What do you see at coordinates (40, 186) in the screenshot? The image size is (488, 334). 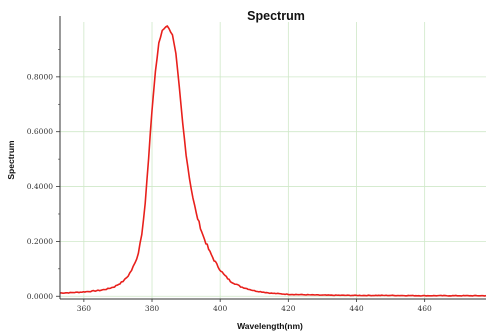 I see `y-tick-label: 0.4000` at bounding box center [40, 186].